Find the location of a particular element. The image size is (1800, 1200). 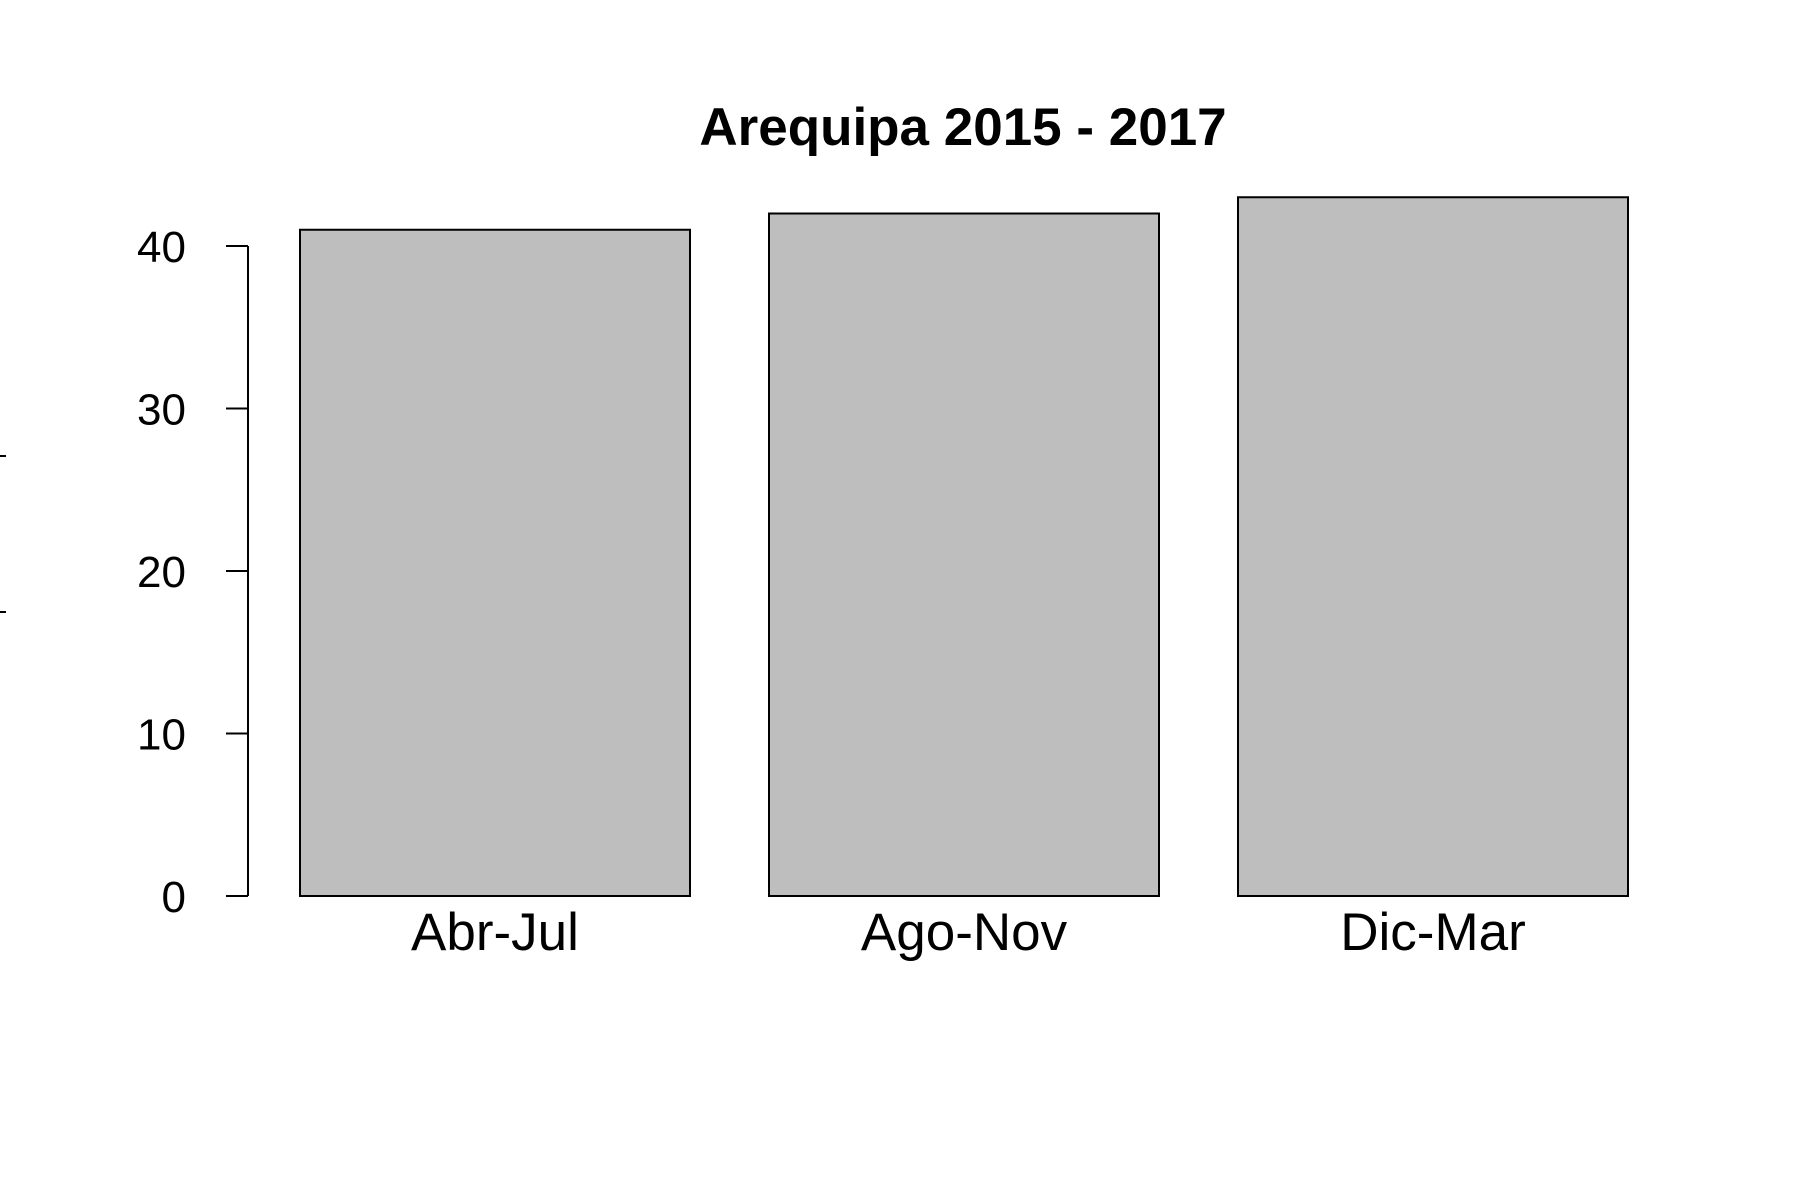

bar-ago-nov is located at coordinates (964, 554).